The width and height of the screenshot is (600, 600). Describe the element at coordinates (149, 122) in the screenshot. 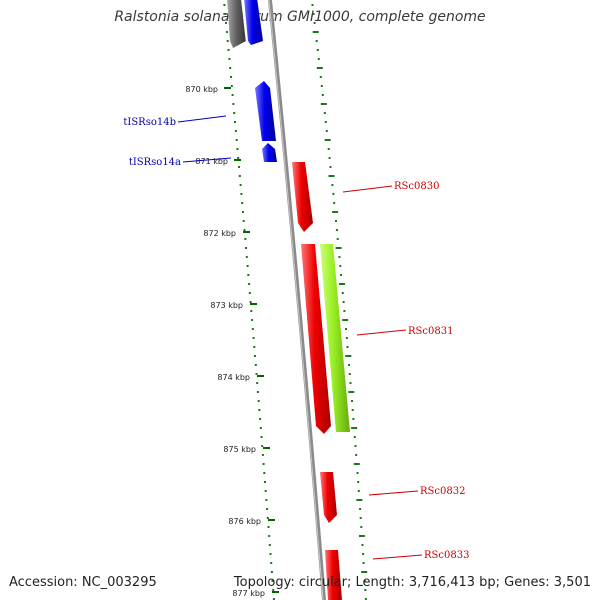

I see `gene-label-tisrso14b: tISRso14b` at that location.